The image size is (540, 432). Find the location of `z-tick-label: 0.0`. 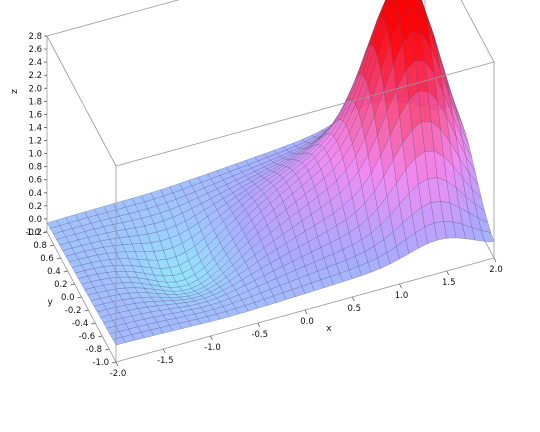

z-tick-label: 0.0 is located at coordinates (35, 220).